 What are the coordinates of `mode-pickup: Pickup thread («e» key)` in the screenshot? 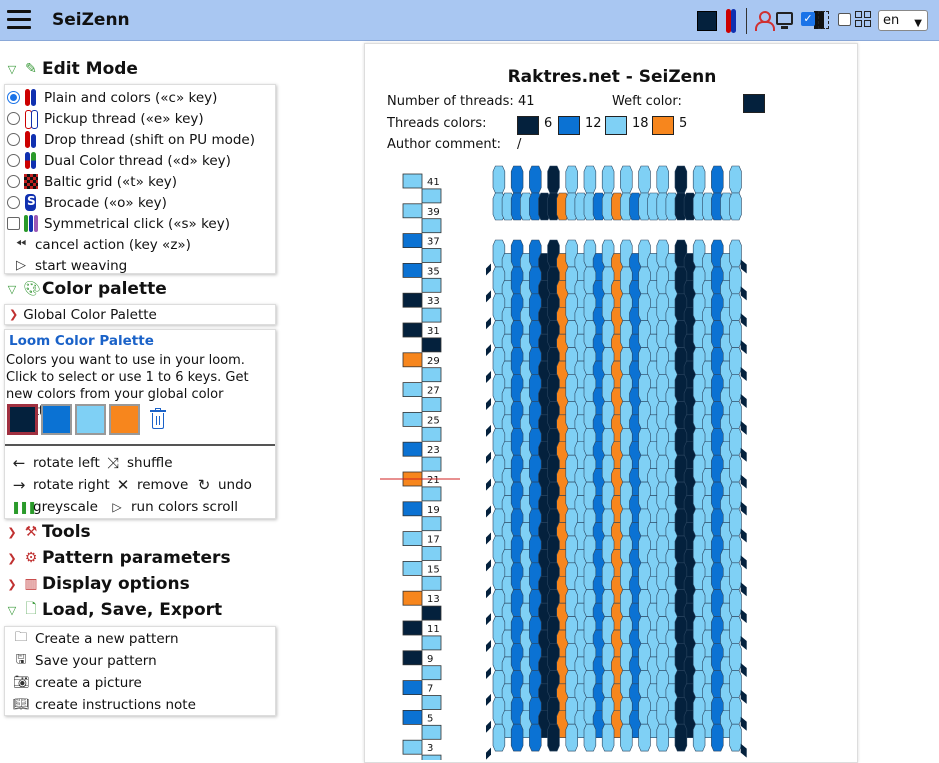 It's located at (104, 118).